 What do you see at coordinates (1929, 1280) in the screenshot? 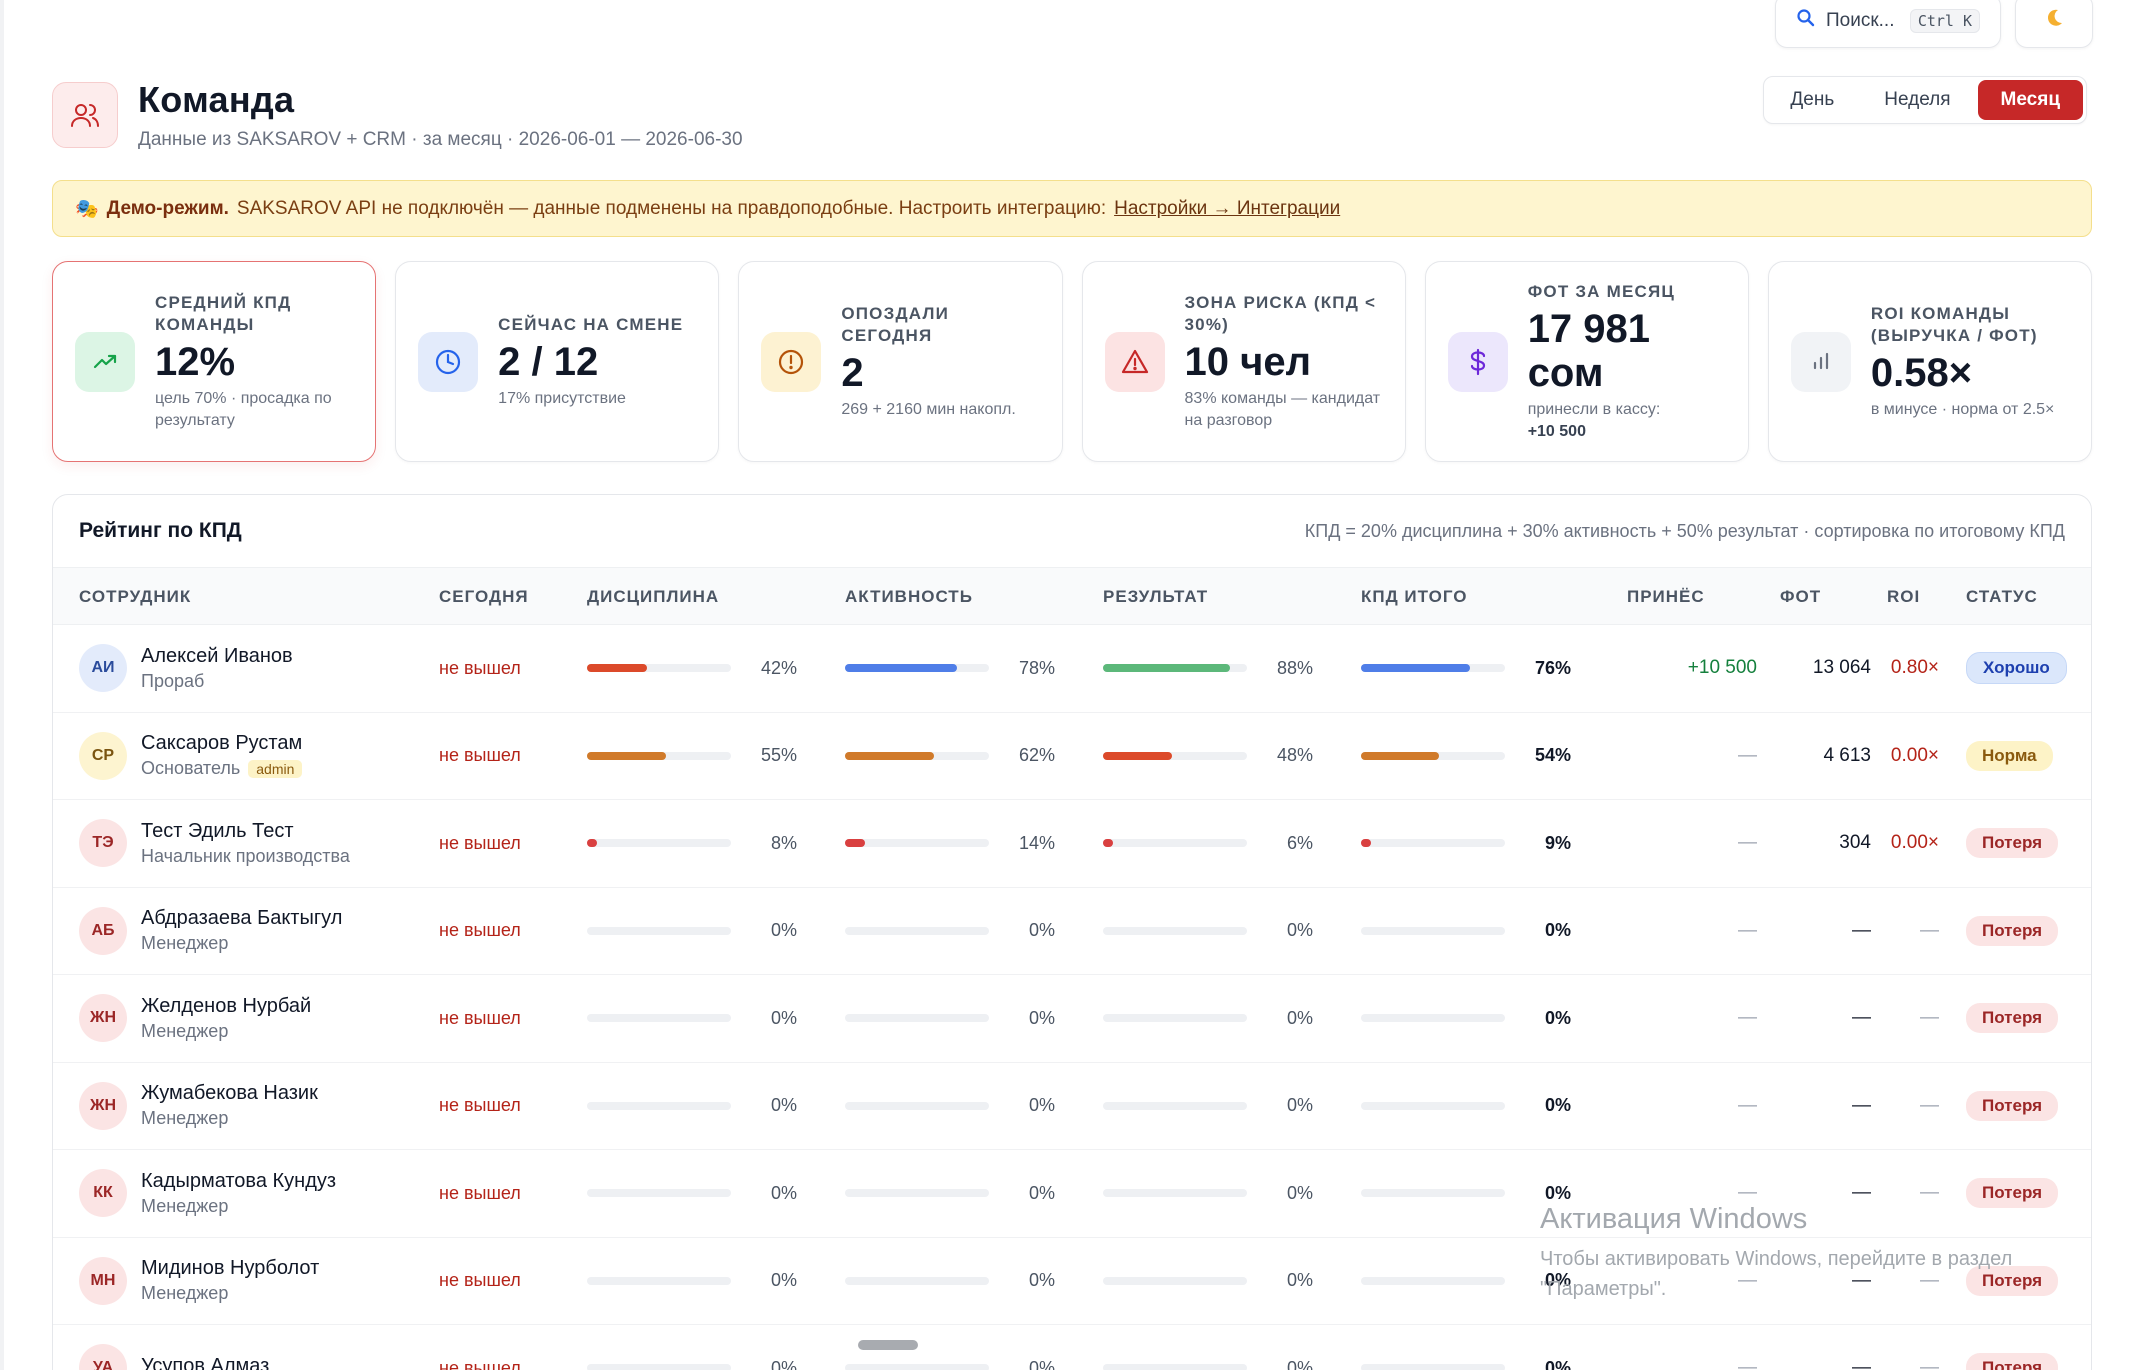
I see `roi-value: —` at bounding box center [1929, 1280].